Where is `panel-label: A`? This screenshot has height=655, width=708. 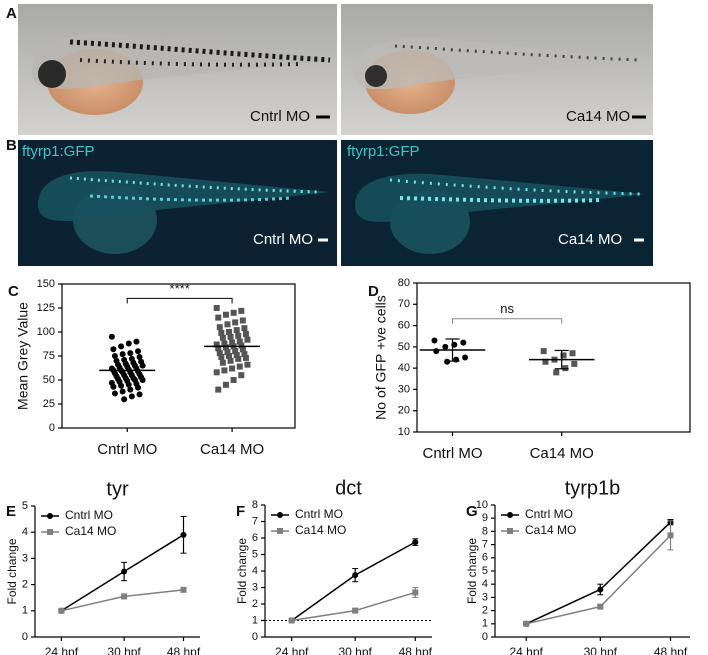 panel-label: A is located at coordinates (11, 13).